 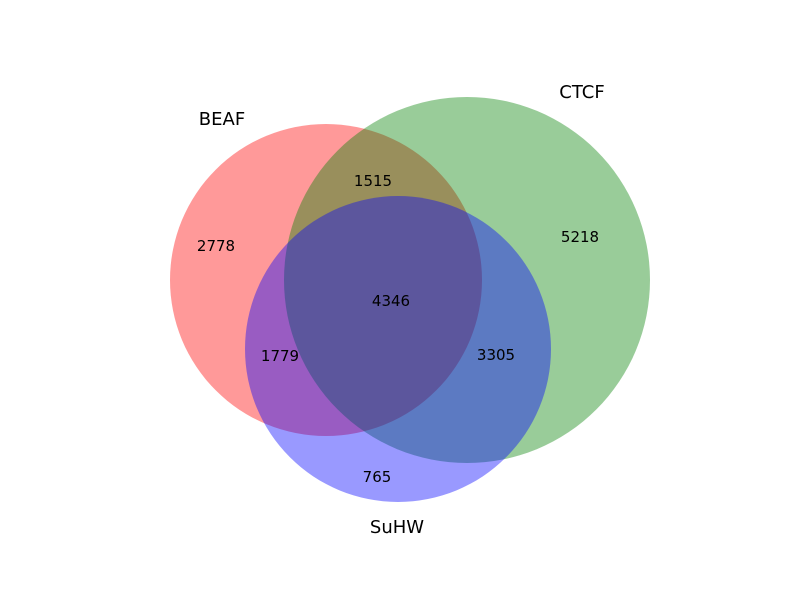 I want to click on region-suhw-only: 765, so click(x=377, y=477).